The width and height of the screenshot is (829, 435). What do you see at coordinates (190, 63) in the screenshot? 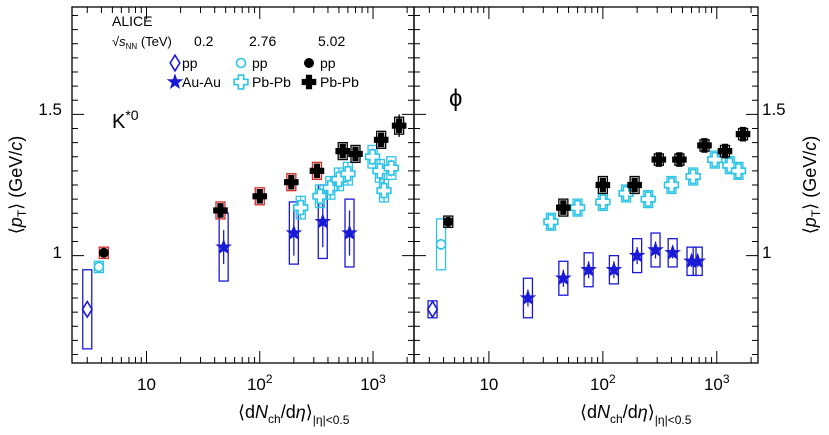
I see `legend-label-pp-0-2: pp` at bounding box center [190, 63].